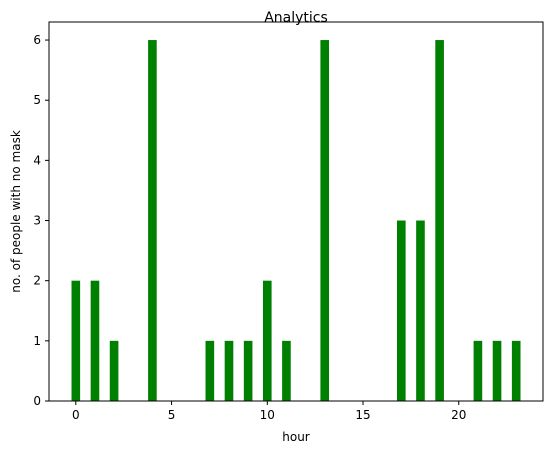 Image resolution: width=554 pixels, height=453 pixels. I want to click on y-axis-label: no. of people with no mask, so click(16, 211).